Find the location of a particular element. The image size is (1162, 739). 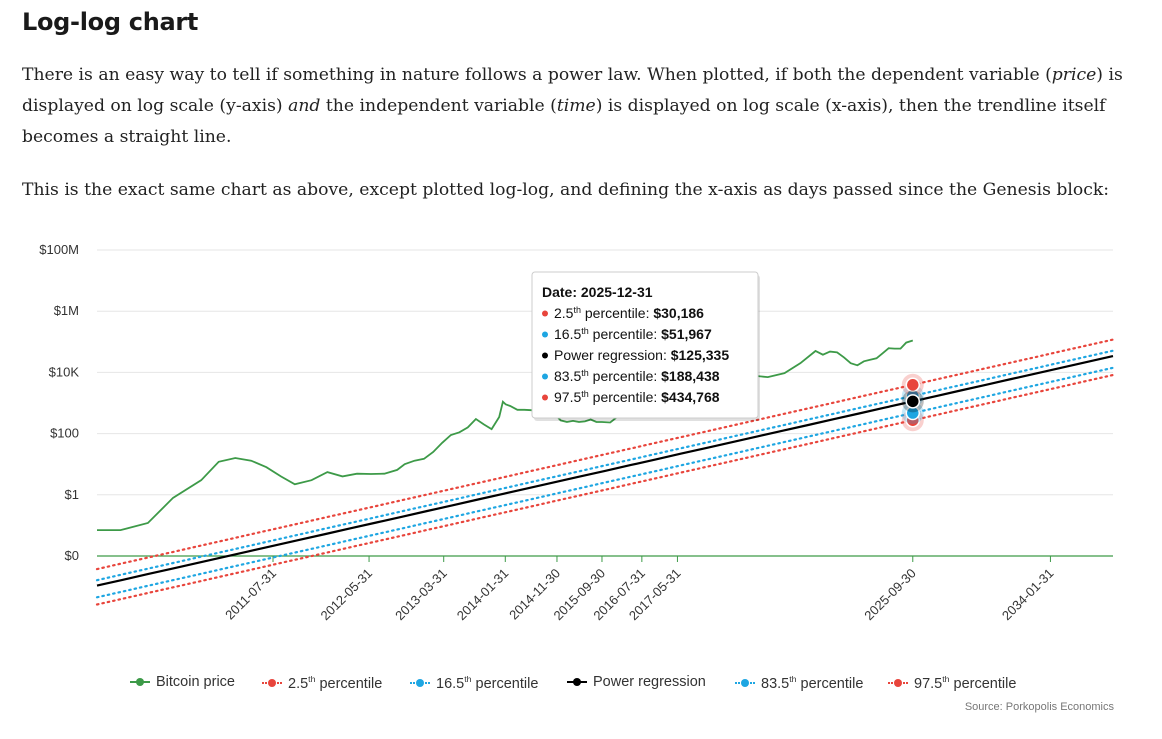

x-tick-label: 2013-03-31 is located at coordinates (421, 595).